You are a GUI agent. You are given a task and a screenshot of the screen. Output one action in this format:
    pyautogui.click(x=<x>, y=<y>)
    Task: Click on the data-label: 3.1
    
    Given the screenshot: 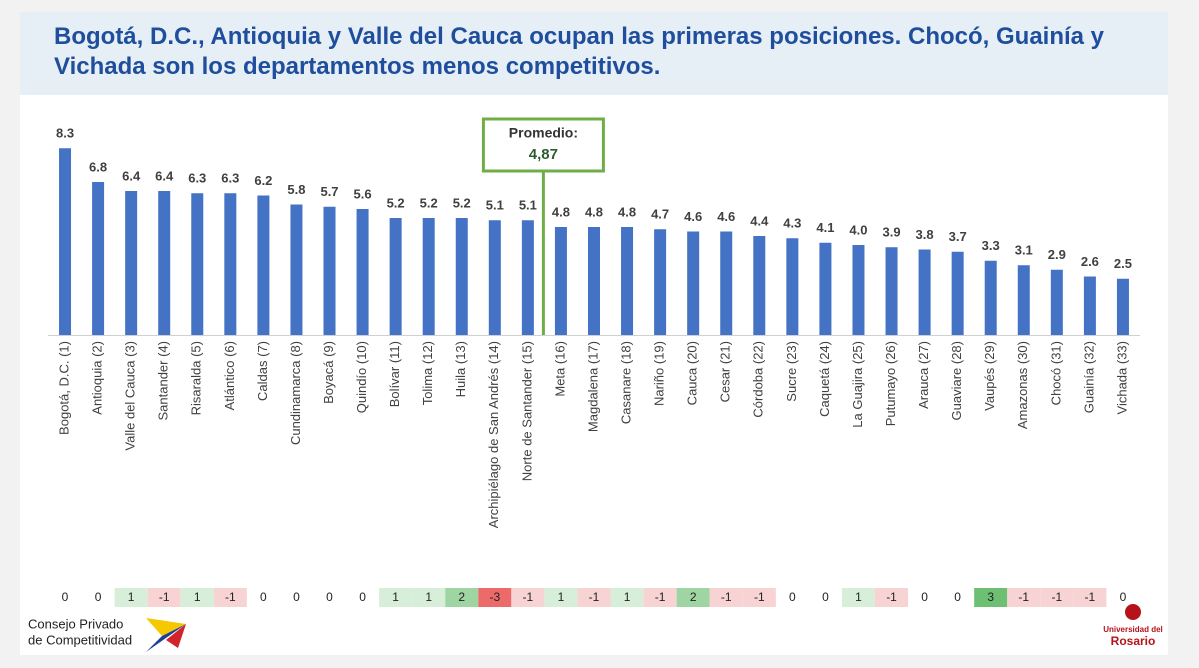 What is the action you would take?
    pyautogui.click(x=1024, y=250)
    